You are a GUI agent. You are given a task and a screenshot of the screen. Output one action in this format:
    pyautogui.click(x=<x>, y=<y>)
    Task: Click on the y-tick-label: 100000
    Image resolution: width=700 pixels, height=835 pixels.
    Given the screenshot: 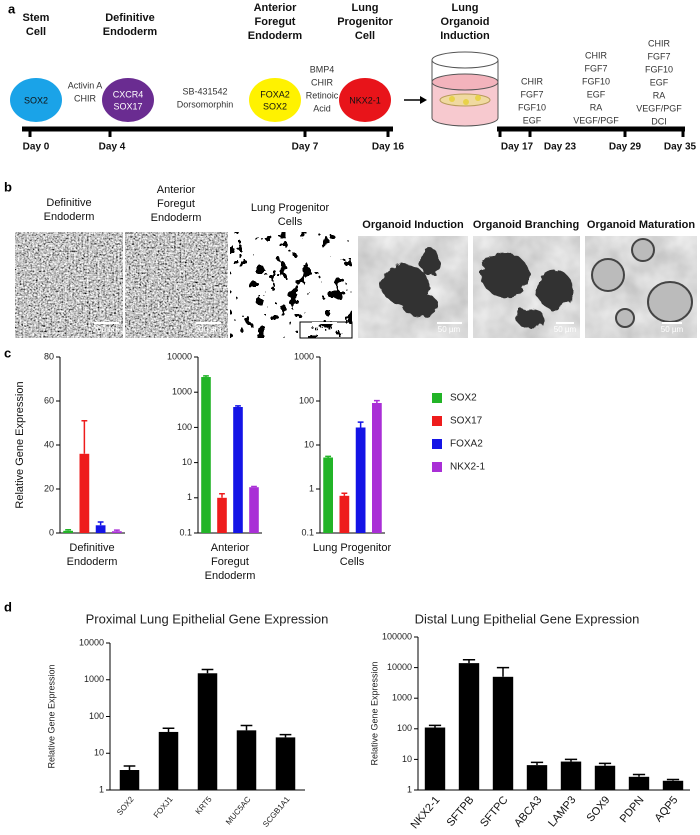 What is the action you would take?
    pyautogui.click(x=397, y=636)
    